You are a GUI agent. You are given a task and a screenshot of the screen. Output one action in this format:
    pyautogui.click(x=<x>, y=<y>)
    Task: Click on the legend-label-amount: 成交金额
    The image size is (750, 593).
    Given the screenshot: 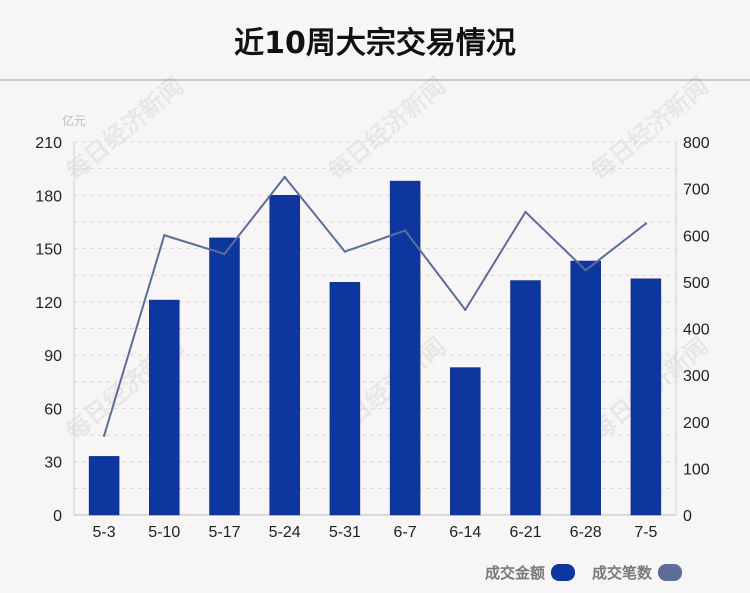 What is the action you would take?
    pyautogui.click(x=515, y=573)
    